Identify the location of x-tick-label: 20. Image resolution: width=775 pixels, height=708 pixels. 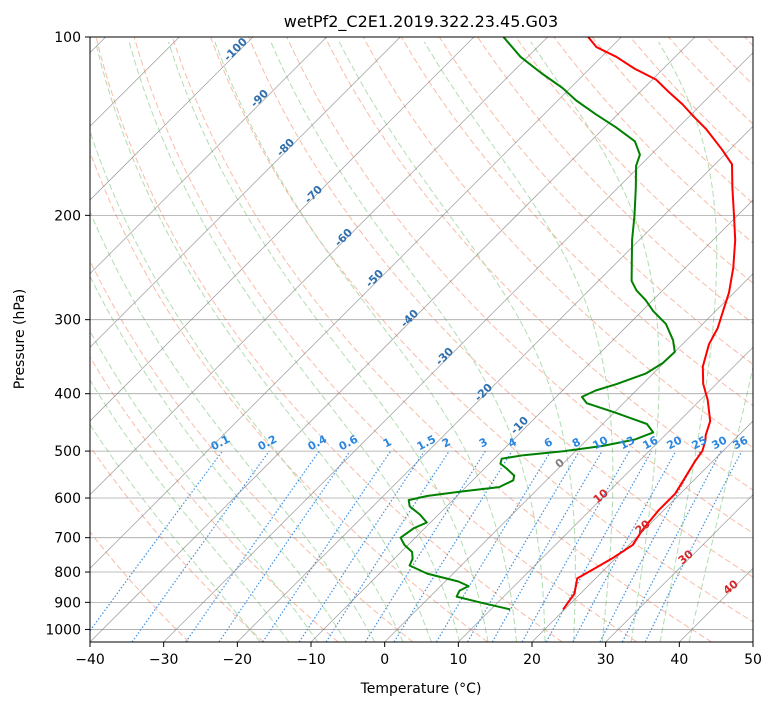
(532, 660).